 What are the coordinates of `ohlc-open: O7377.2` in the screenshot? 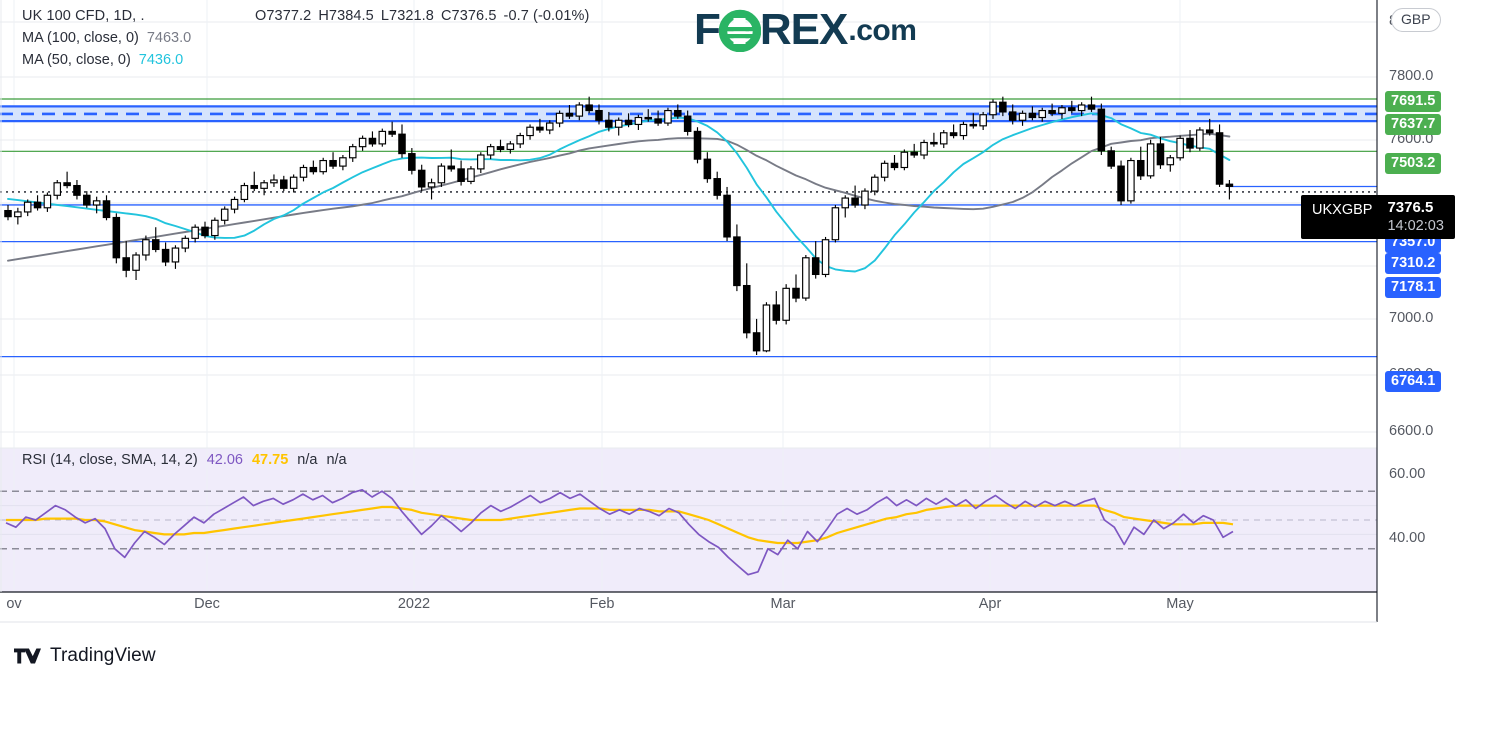 It's located at (283, 16).